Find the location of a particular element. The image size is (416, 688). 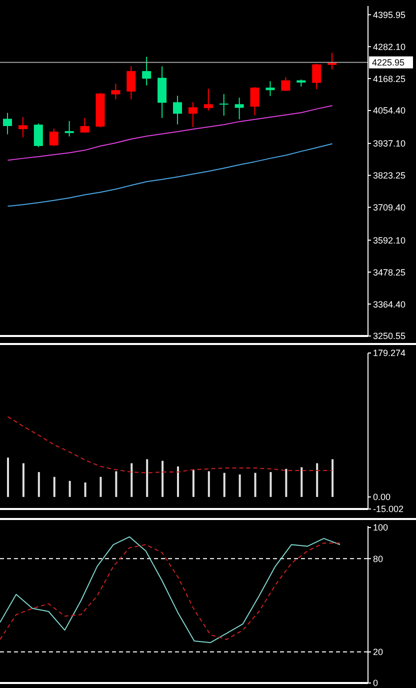

y-tick-label: 4054.40 is located at coordinates (389, 111).